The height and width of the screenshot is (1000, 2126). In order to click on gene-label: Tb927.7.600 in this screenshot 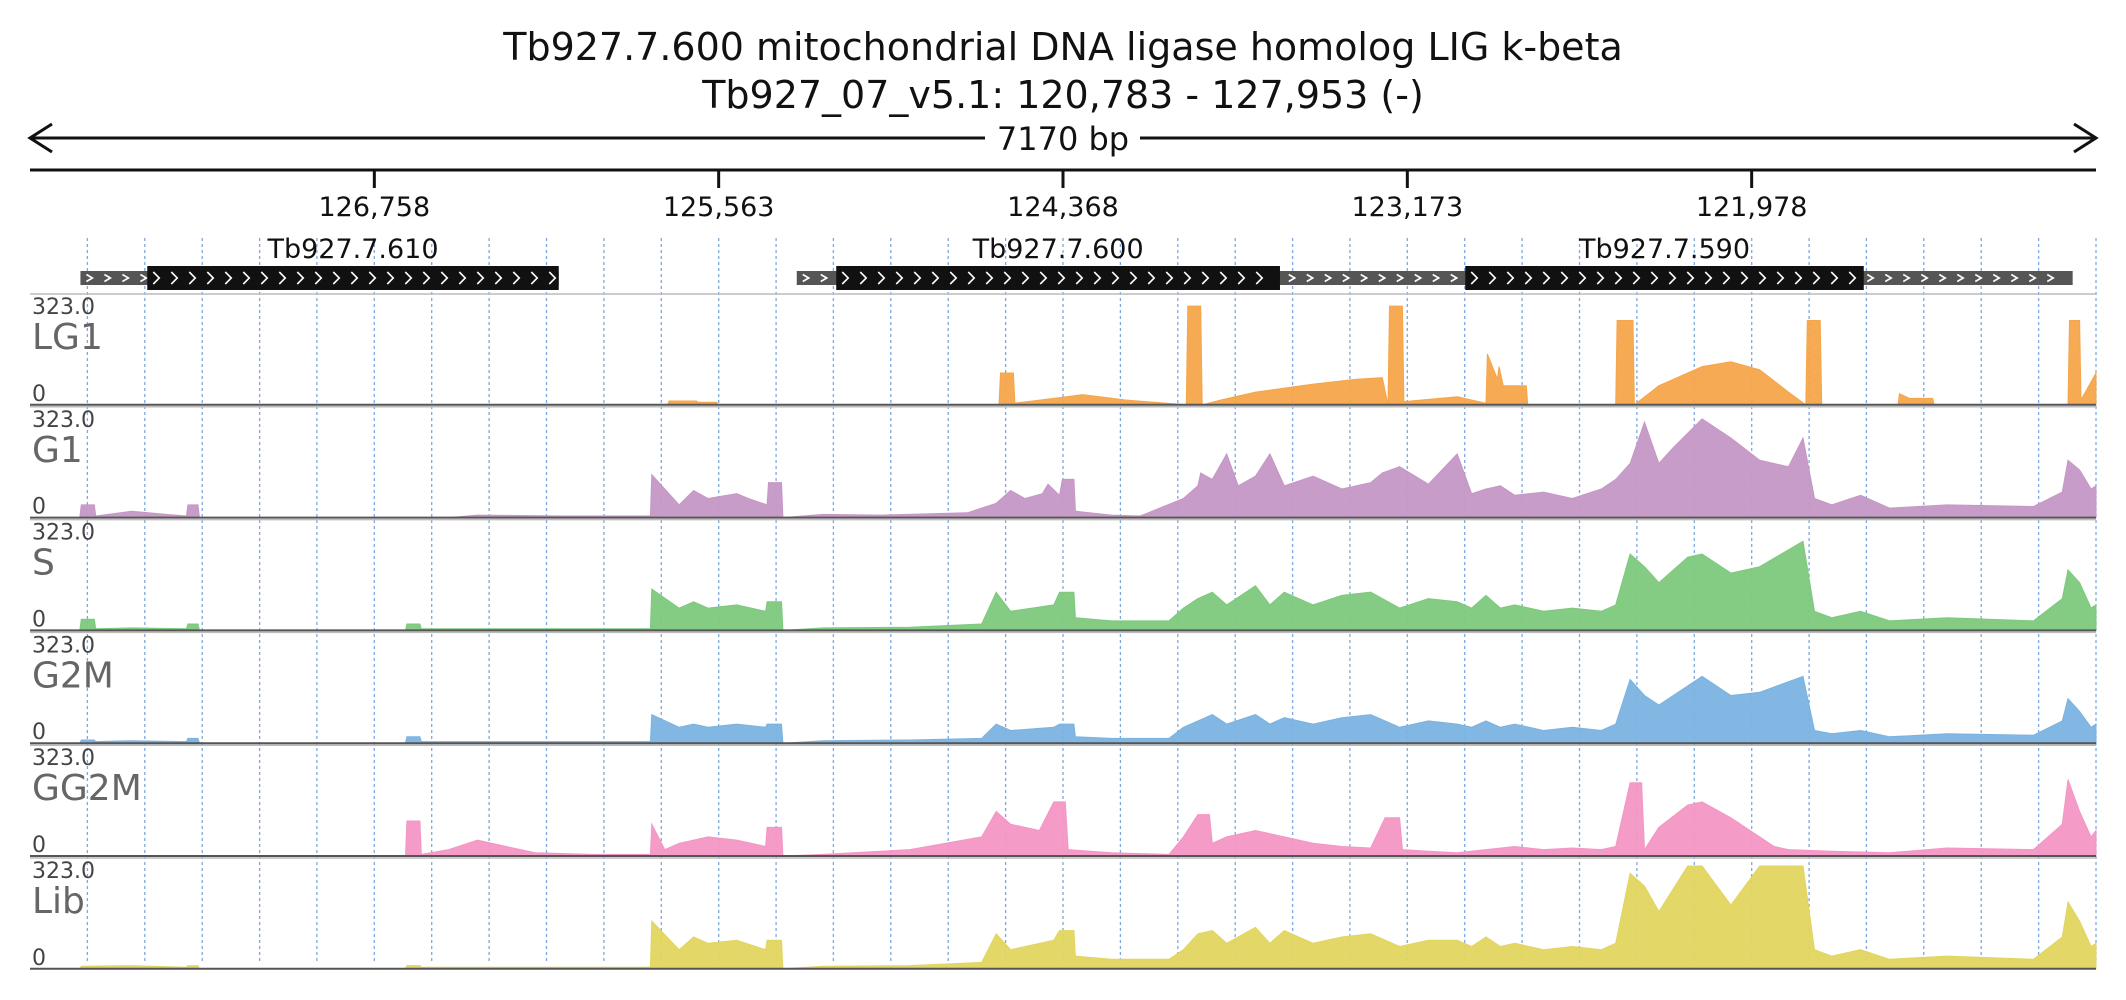, I will do `click(1058, 249)`.